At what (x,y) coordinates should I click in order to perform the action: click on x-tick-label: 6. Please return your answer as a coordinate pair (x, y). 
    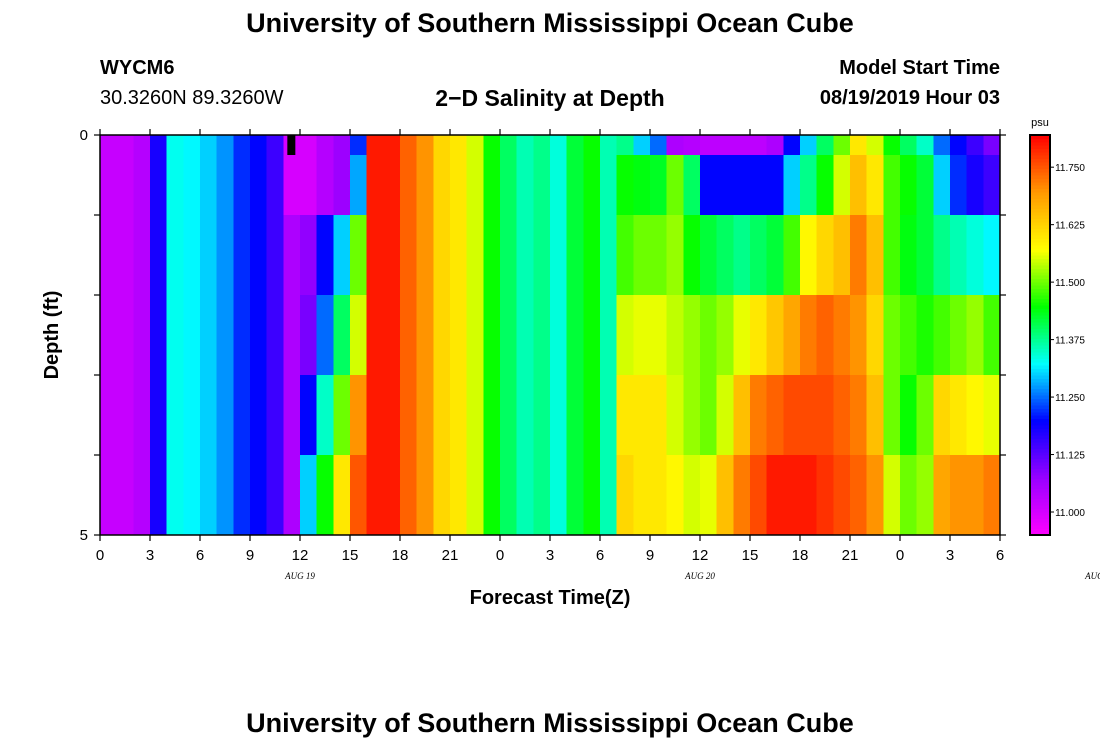
    Looking at the image, I should click on (1000, 555).